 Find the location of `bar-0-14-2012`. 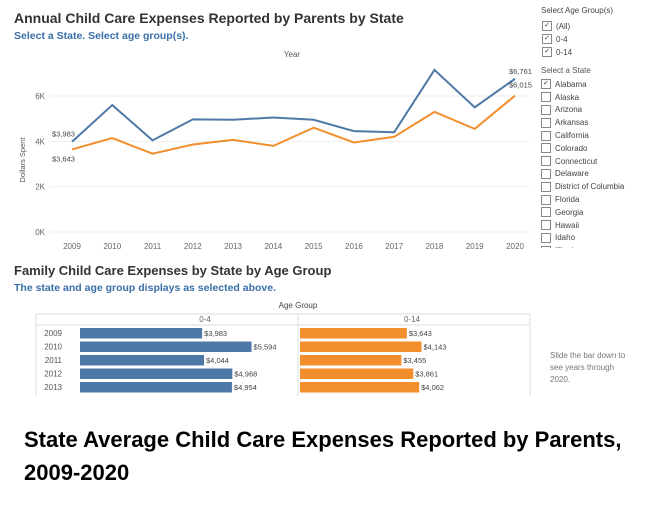

bar-0-14-2012 is located at coordinates (357, 374).